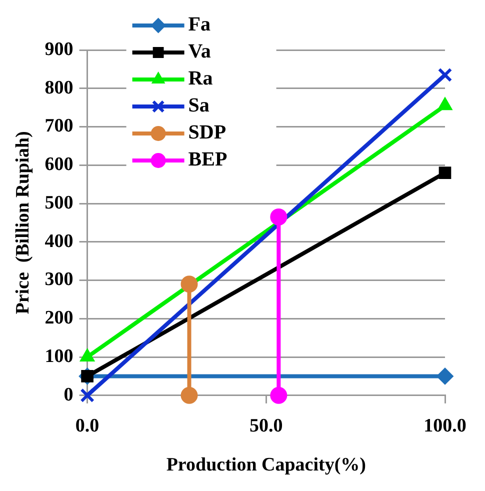  I want to click on y-axis-title: Price (Billion Rupiah), so click(23, 222).